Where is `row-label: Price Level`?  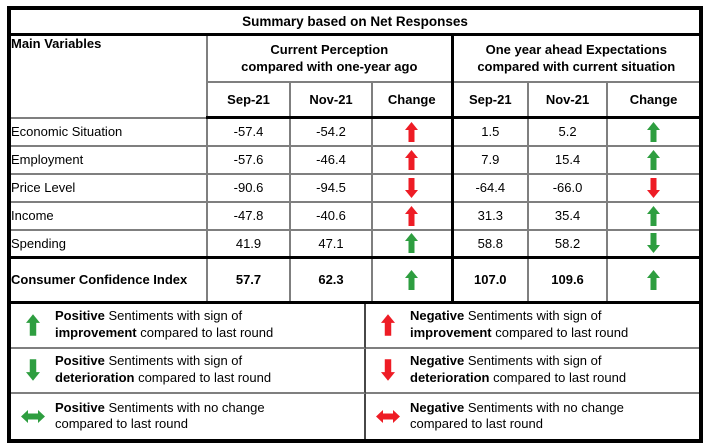
row-label: Price Level is located at coordinates (109, 187).